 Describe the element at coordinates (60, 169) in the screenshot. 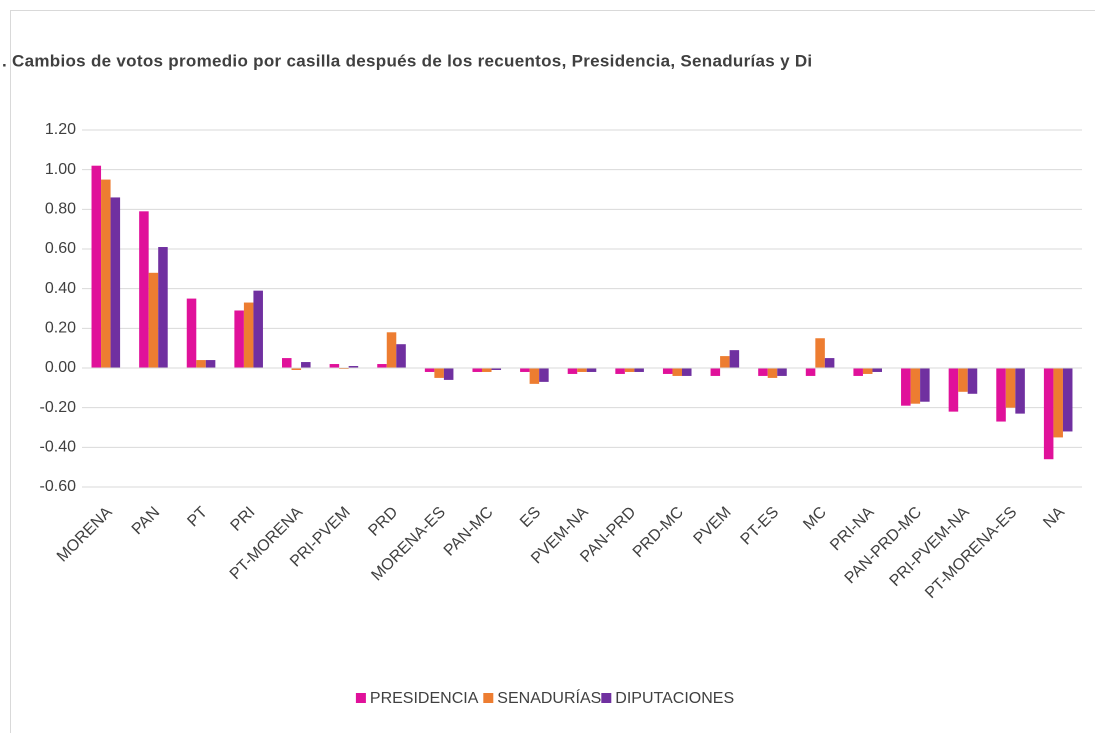

I see `y-tick-label: 1.00` at that location.